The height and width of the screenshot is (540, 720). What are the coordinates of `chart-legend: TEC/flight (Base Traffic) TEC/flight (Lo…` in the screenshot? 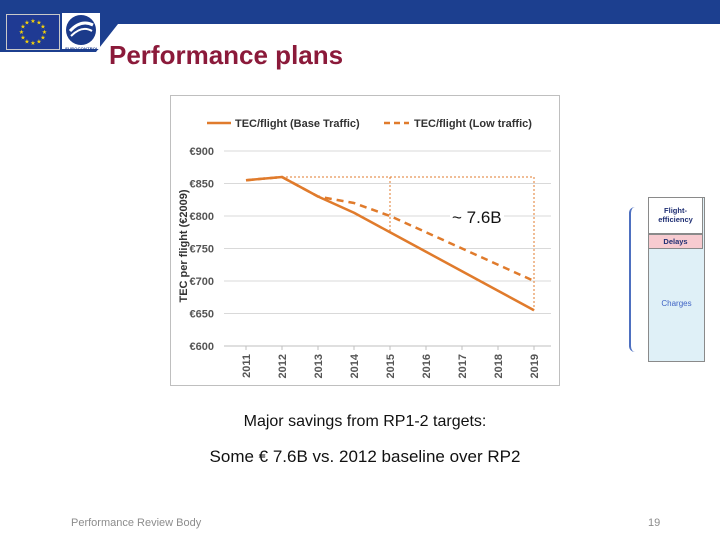 It's located at (369, 124).